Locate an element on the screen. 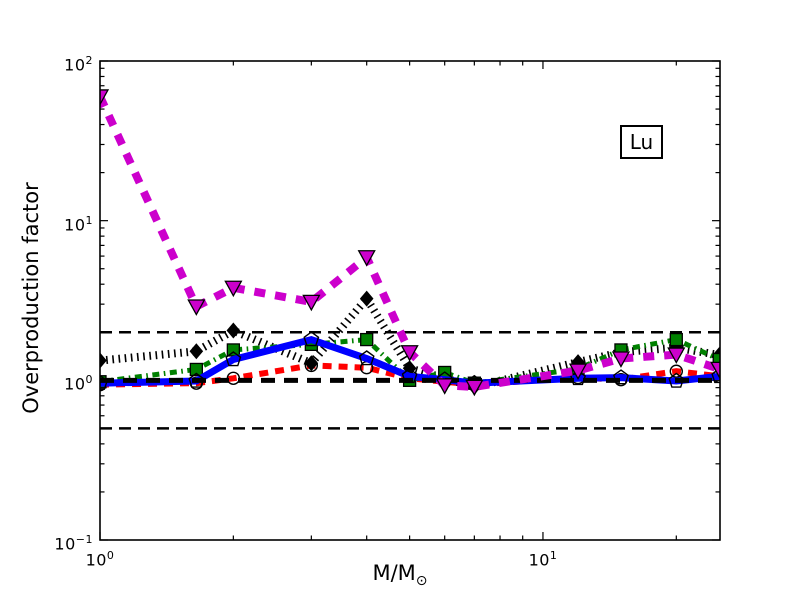 Image resolution: width=800 pixels, height=600 pixels. y-axis-label: Overproduction factor is located at coordinates (31, 298).